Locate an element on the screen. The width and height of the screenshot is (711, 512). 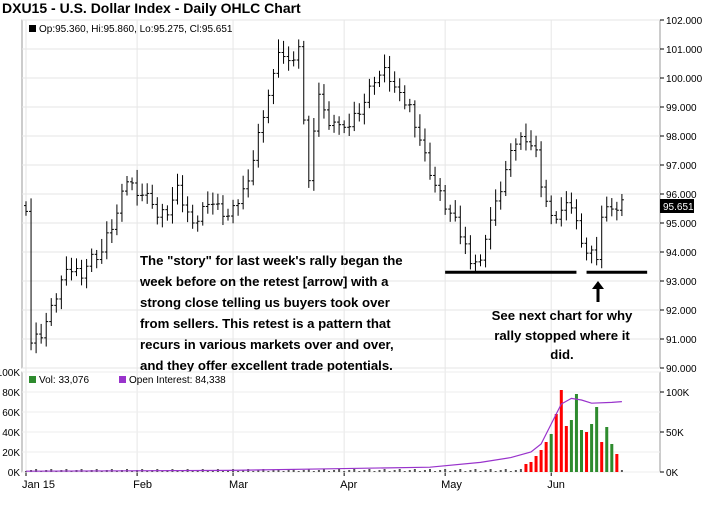
annotation-line: rally stopped where it is located at coordinates (562, 335).